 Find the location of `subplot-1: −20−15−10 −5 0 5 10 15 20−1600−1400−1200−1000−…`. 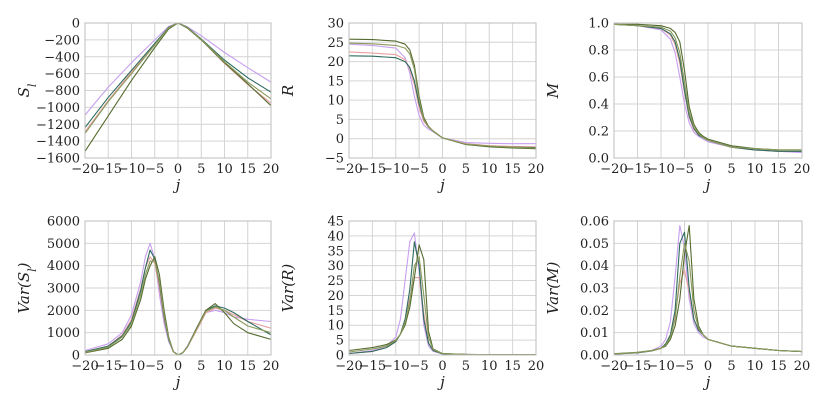

subplot-1: −20−15−10 −5 0 5 10 15 20−1600−1400−1200−1000−… is located at coordinates (147, 106).